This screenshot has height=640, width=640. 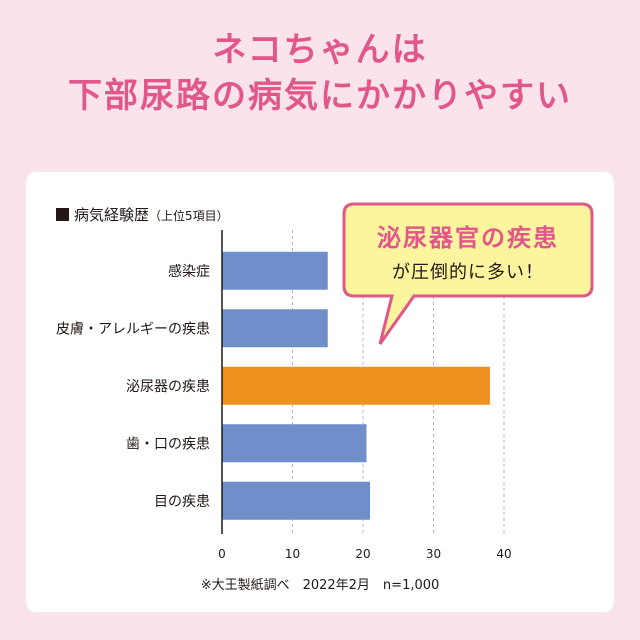 What do you see at coordinates (133, 329) in the screenshot?
I see `category-label: 皮膚・アレルギーの疾患` at bounding box center [133, 329].